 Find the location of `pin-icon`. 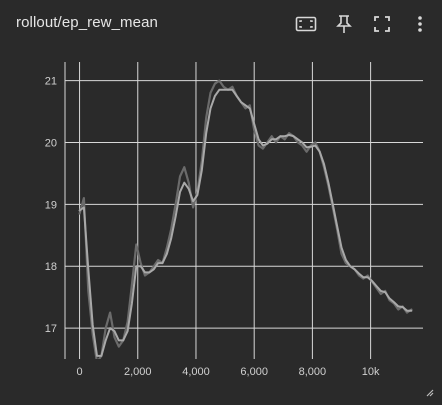

pin-icon is located at coordinates (344, 24).